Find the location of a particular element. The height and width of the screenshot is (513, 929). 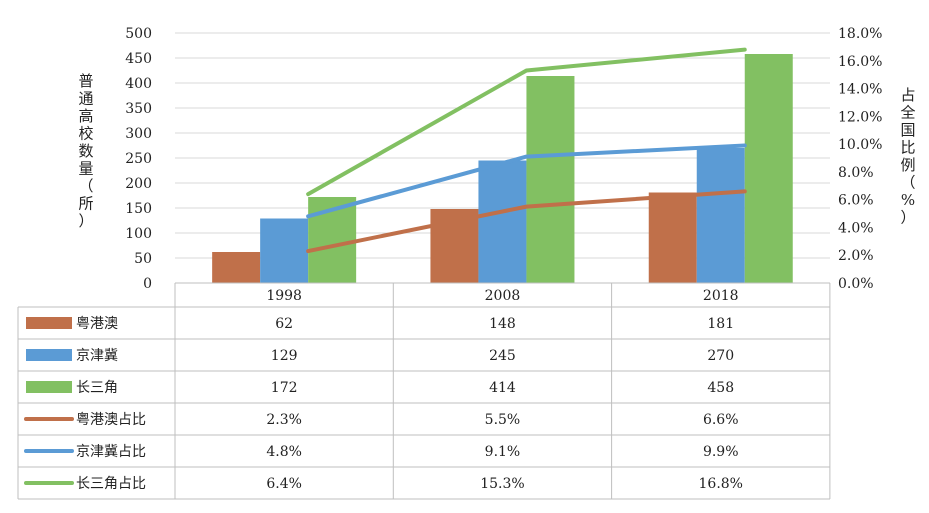

legend-label: 长三角 is located at coordinates (97, 388).